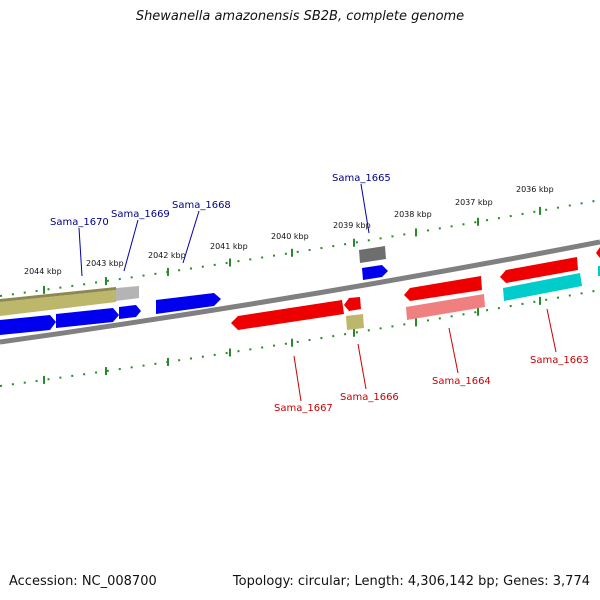 This screenshot has width=600, height=600. Describe the element at coordinates (290, 236) in the screenshot. I see `scale-label-2040: 2040 kbp` at that location.